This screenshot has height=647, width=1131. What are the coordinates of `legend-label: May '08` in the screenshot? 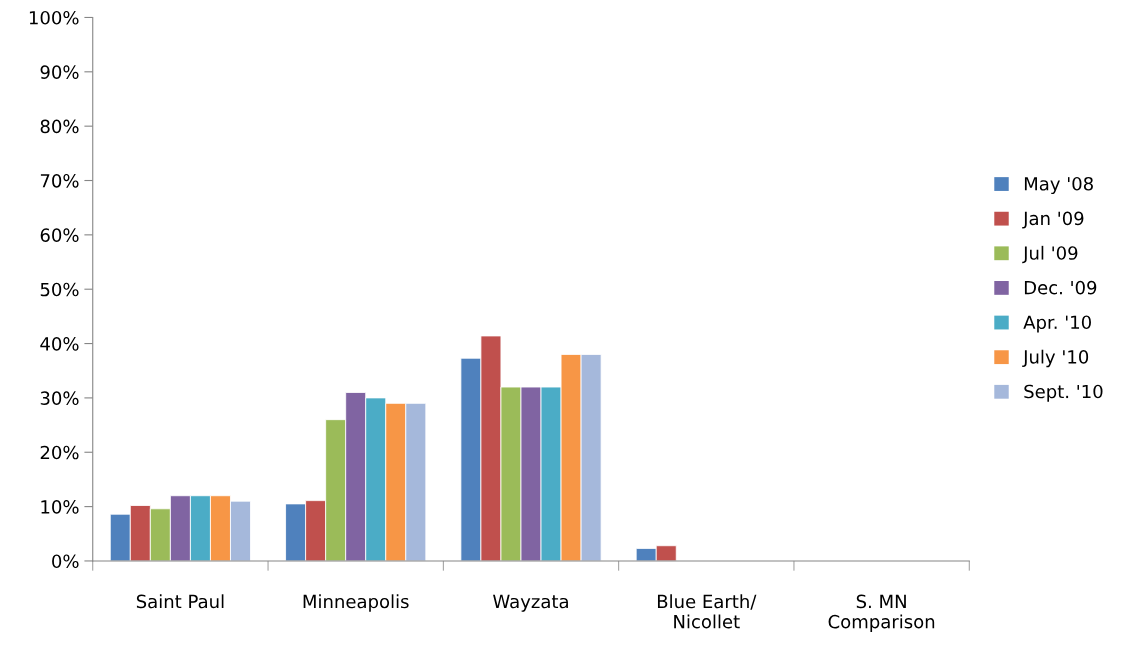 It's located at (1058, 185).